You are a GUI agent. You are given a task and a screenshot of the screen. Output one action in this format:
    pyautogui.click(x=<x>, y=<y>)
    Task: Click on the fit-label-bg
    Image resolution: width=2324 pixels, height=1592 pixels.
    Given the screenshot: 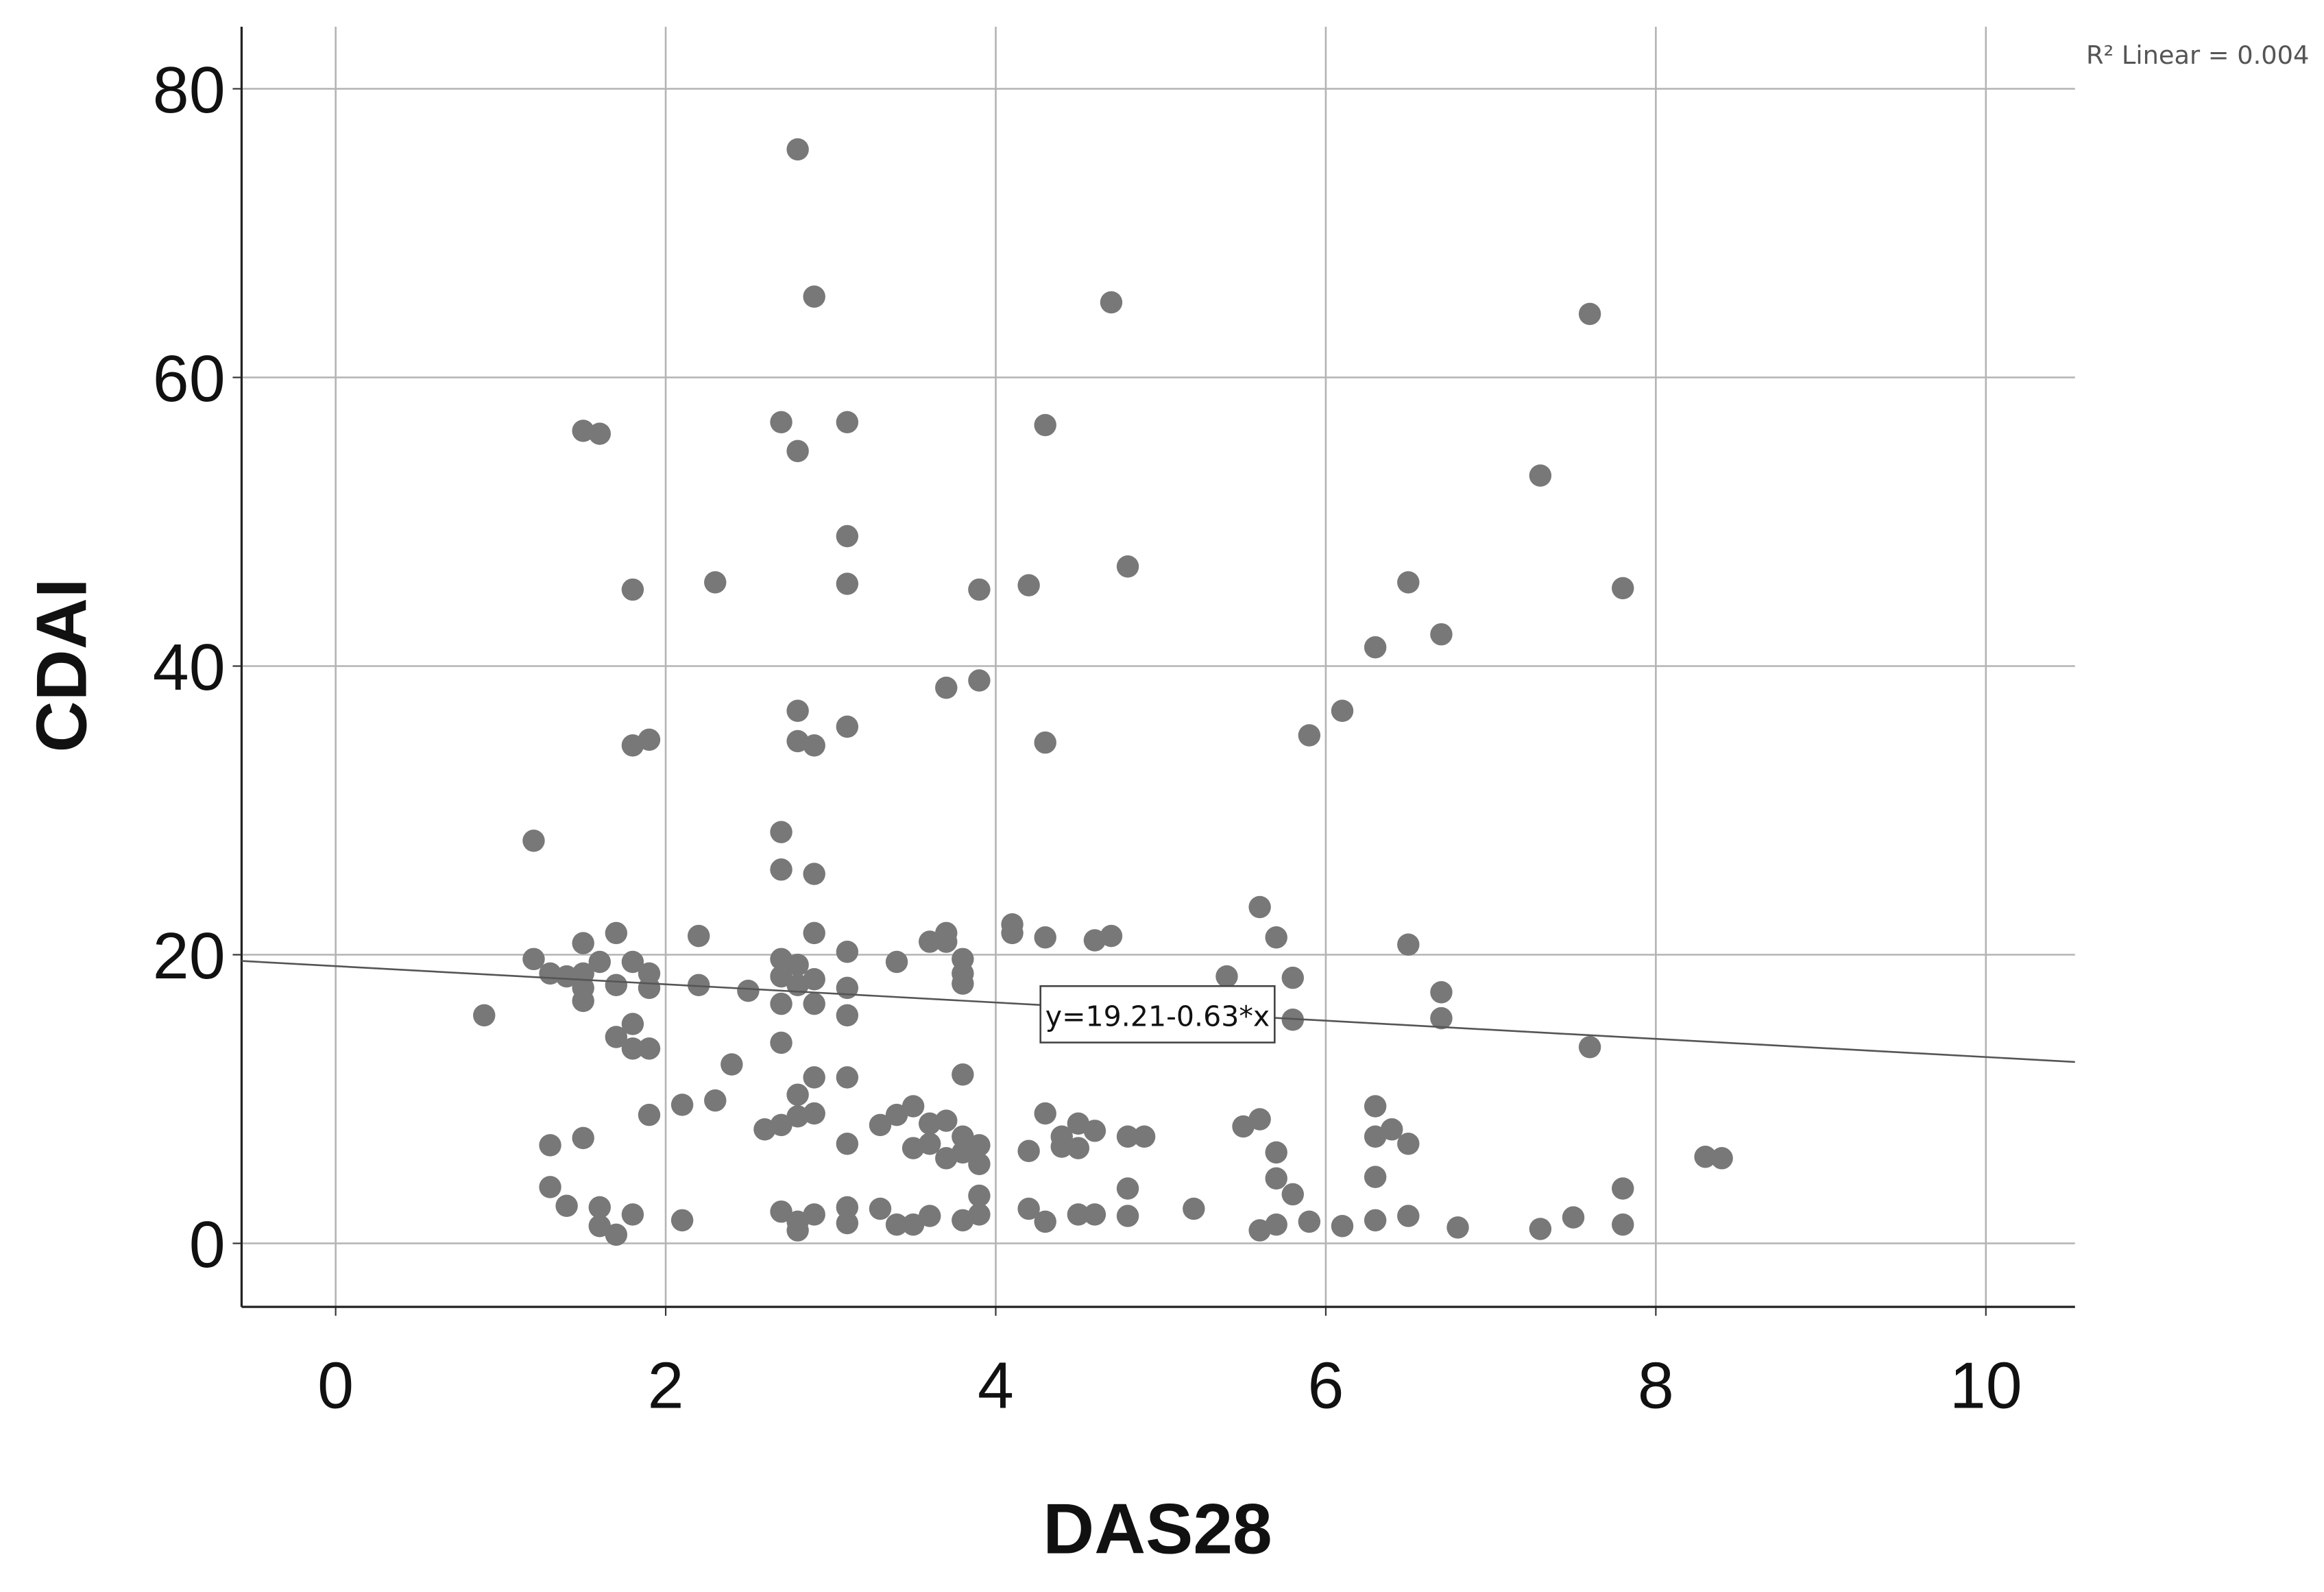 What is the action you would take?
    pyautogui.click(x=1157, y=1015)
    